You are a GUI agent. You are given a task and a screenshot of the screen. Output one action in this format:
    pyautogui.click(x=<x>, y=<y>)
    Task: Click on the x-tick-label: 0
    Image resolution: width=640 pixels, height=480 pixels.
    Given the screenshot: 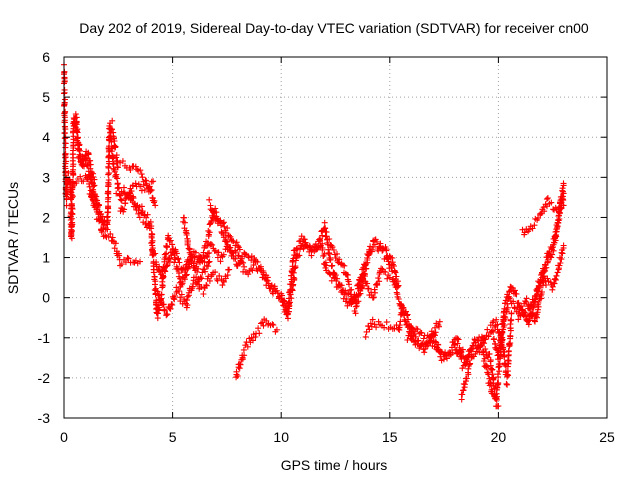 What is the action you would take?
    pyautogui.click(x=64, y=437)
    